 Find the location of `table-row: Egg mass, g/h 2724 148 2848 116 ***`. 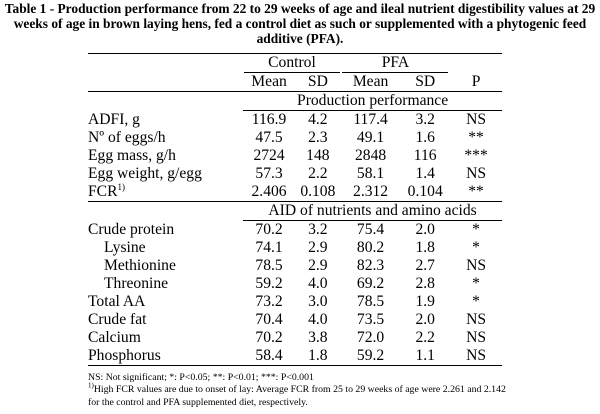

table-row: Egg mass, g/h 2724 148 2848 116 *** is located at coordinates (295, 156).